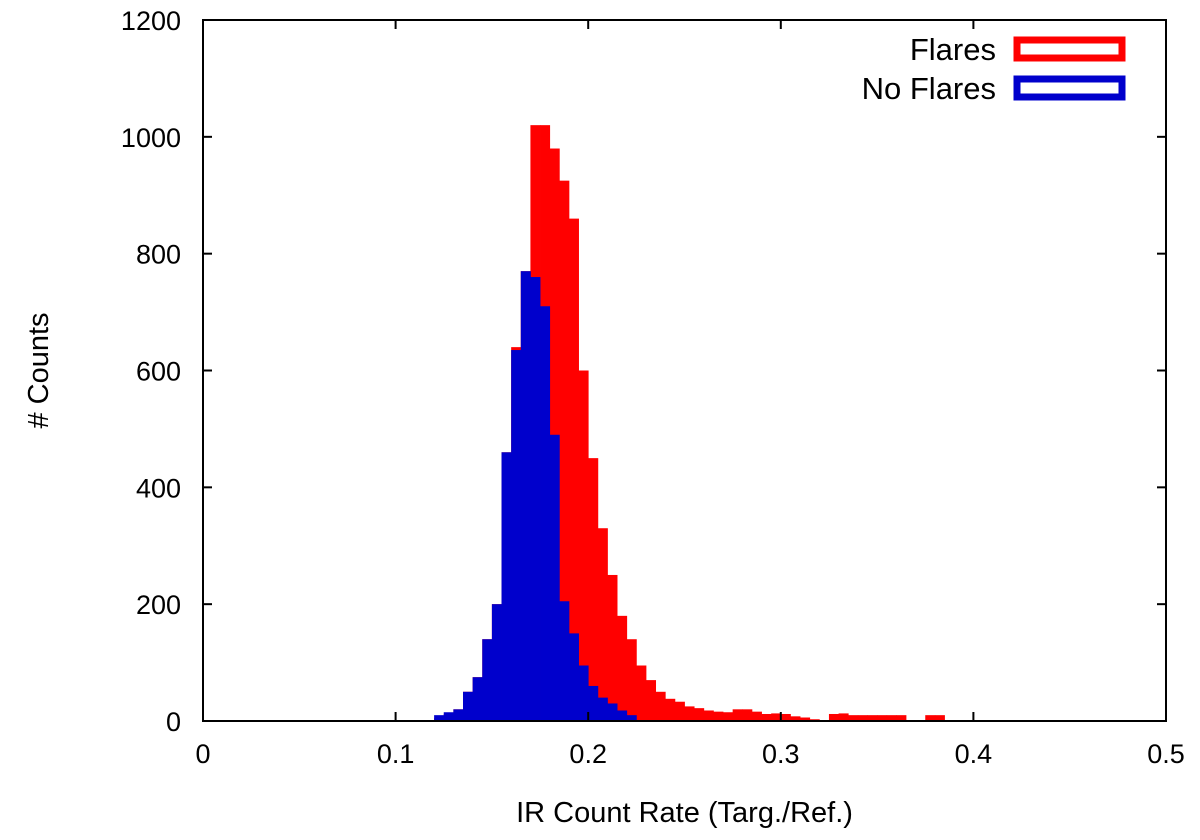  I want to click on legend-label-flares: Flares, so click(953, 49).